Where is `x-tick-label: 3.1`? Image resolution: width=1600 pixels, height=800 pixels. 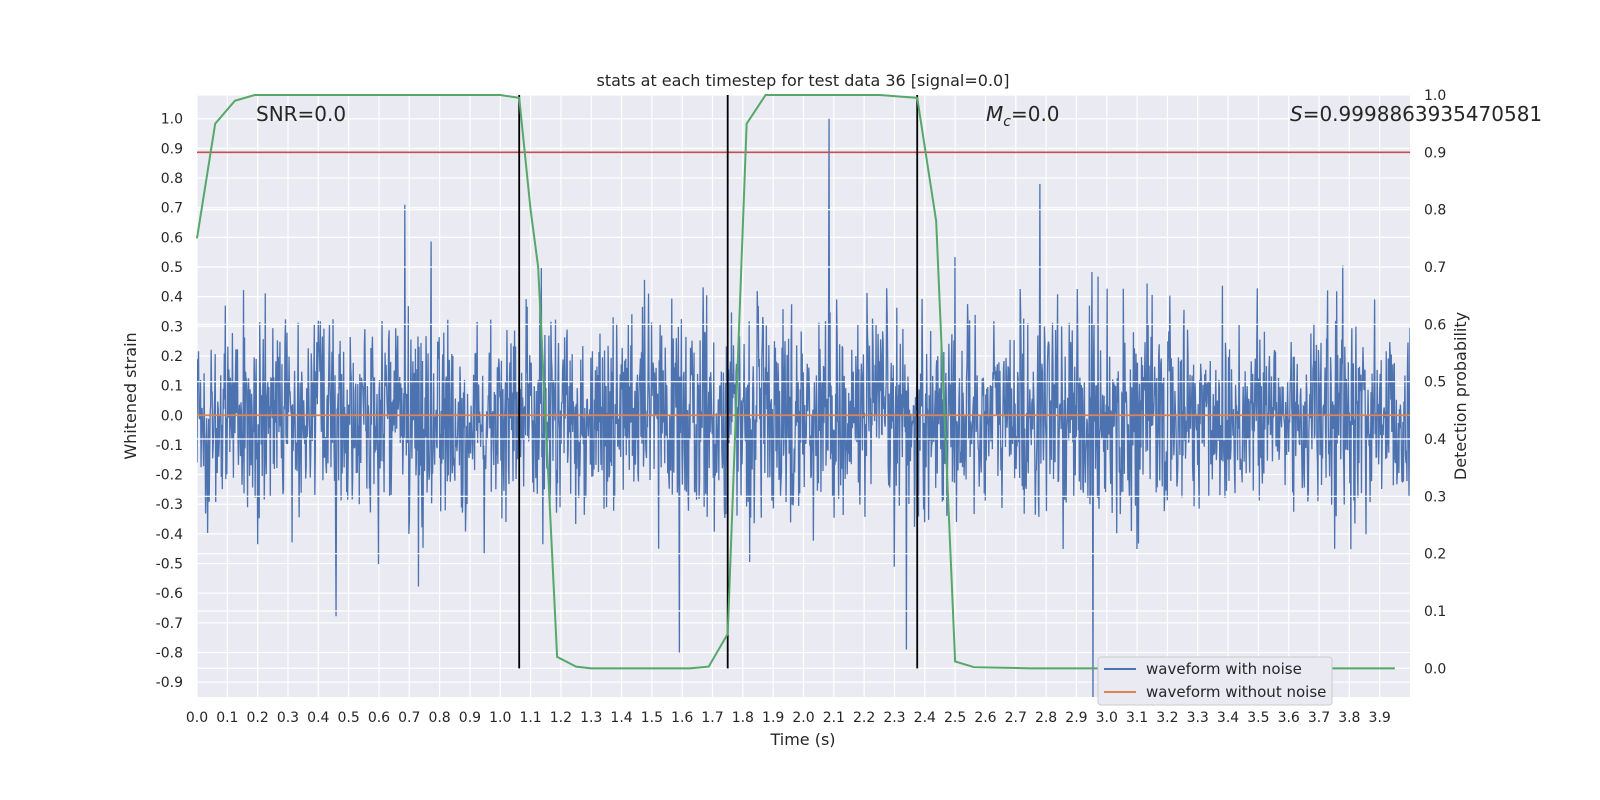 x-tick-label: 3.1 is located at coordinates (1137, 718).